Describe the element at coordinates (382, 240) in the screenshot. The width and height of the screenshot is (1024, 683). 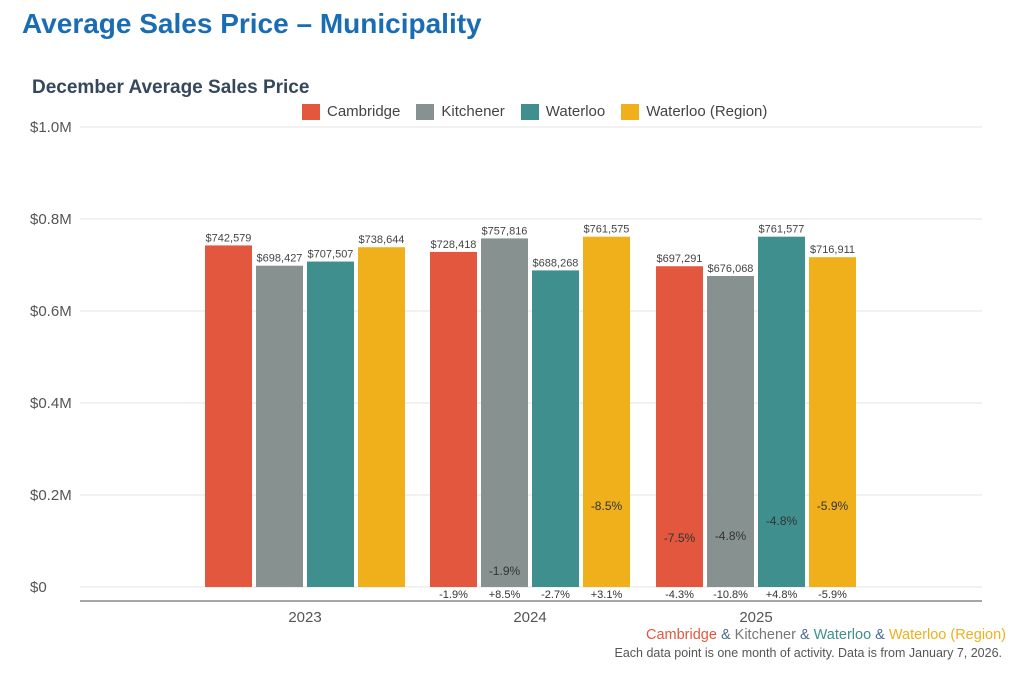
I see `data-label: $738,644` at that location.